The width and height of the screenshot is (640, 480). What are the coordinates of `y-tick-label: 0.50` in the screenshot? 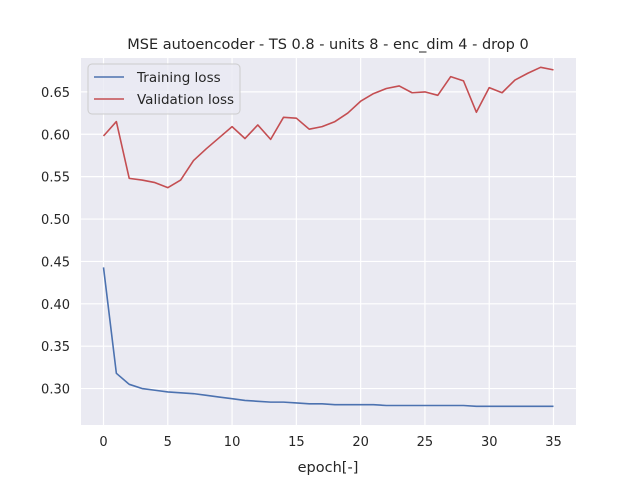 It's located at (55, 220).